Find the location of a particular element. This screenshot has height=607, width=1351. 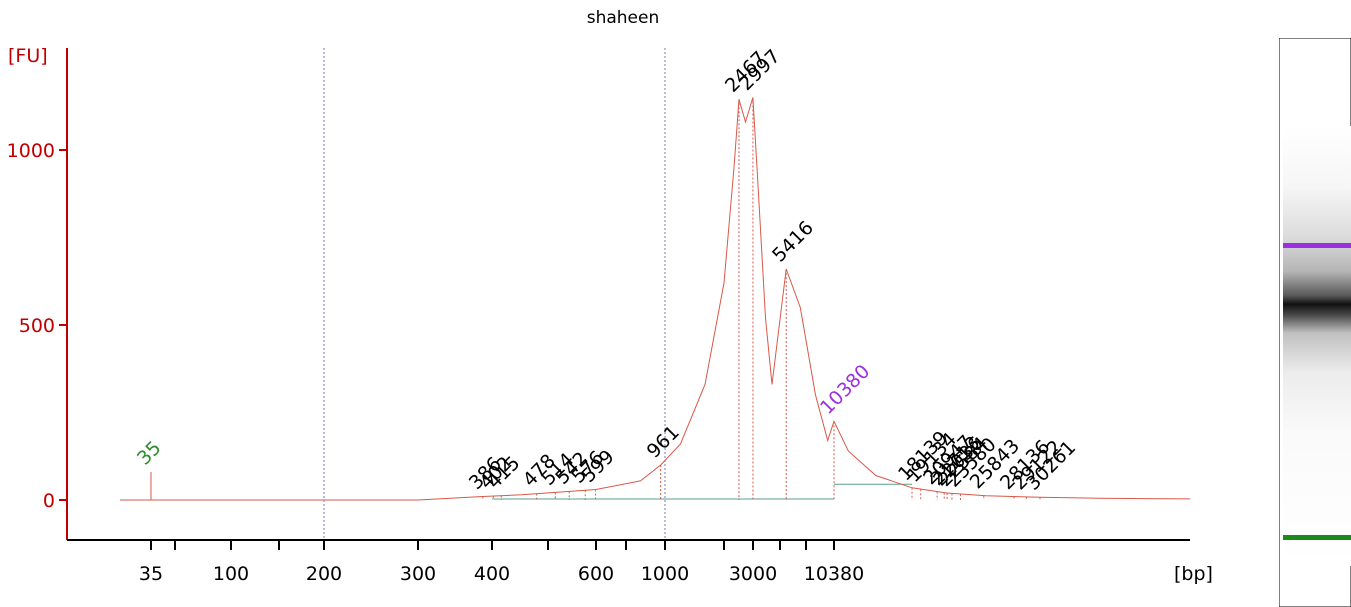

peak-label-961: 961 is located at coordinates (663, 441).